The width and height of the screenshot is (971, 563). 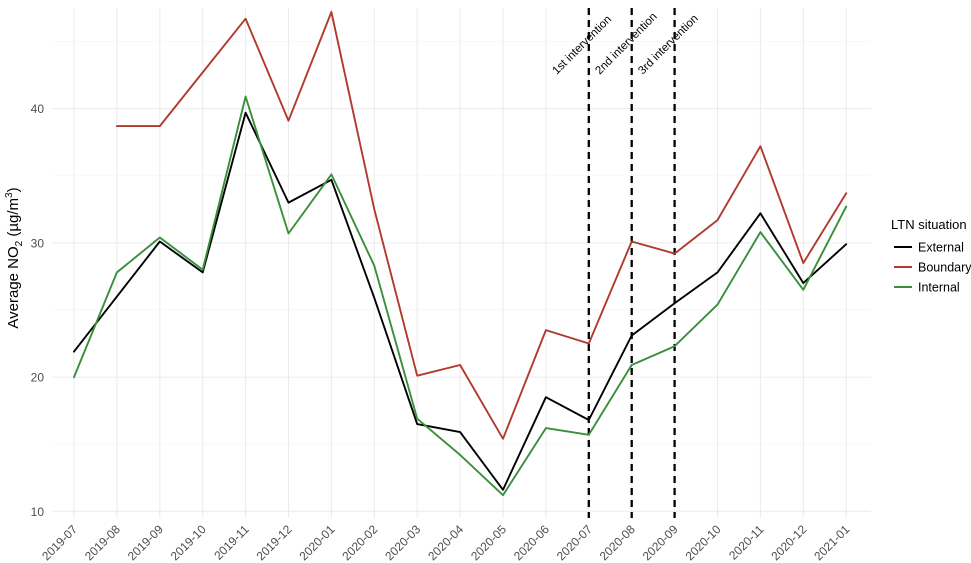 What do you see at coordinates (9, 195) in the screenshot?
I see `ylabel-superscript: 3` at bounding box center [9, 195].